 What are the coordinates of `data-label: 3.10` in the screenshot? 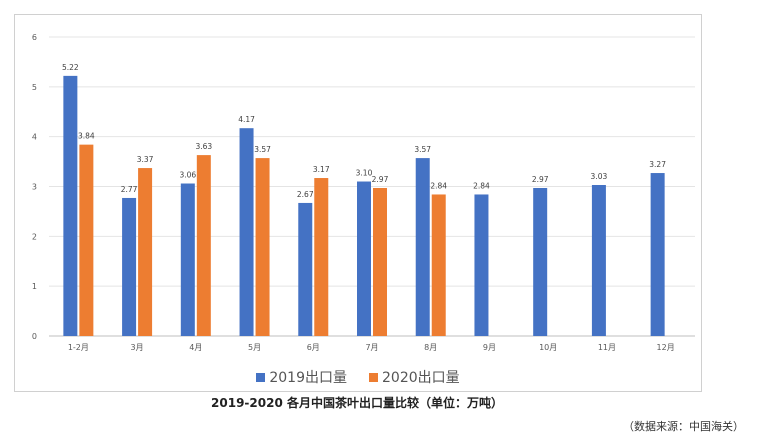 It's located at (364, 173).